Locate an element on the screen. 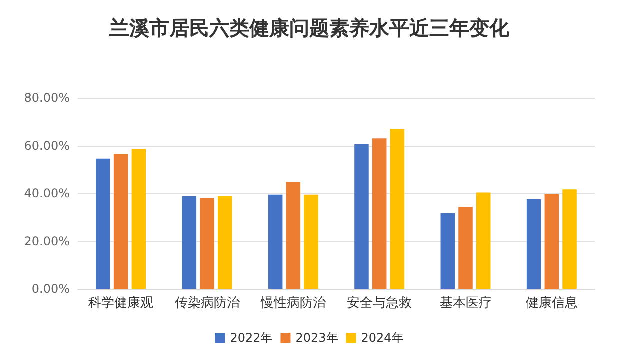 The image size is (619, 353). legend-label: 2023年 is located at coordinates (317, 338).